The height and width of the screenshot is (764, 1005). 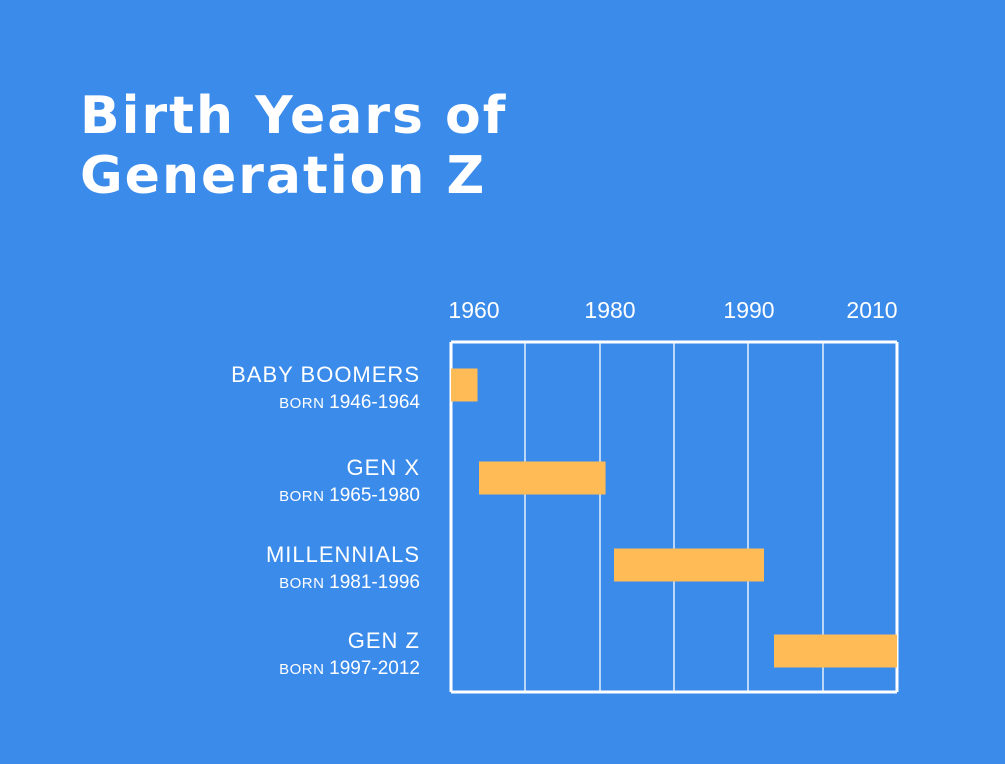 I want to click on category-label: GEN Z, so click(x=384, y=640).